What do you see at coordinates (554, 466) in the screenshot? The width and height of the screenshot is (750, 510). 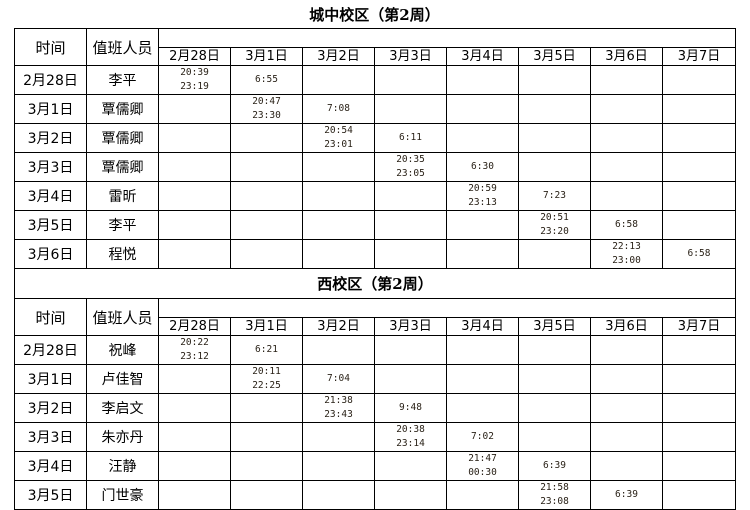 I see `time-cell: 6:39` at bounding box center [554, 466].